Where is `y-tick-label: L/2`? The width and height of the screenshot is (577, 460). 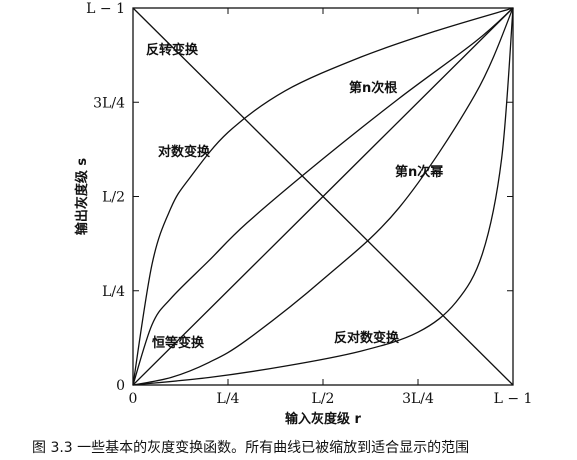 y-tick-label: L/2 is located at coordinates (113, 198).